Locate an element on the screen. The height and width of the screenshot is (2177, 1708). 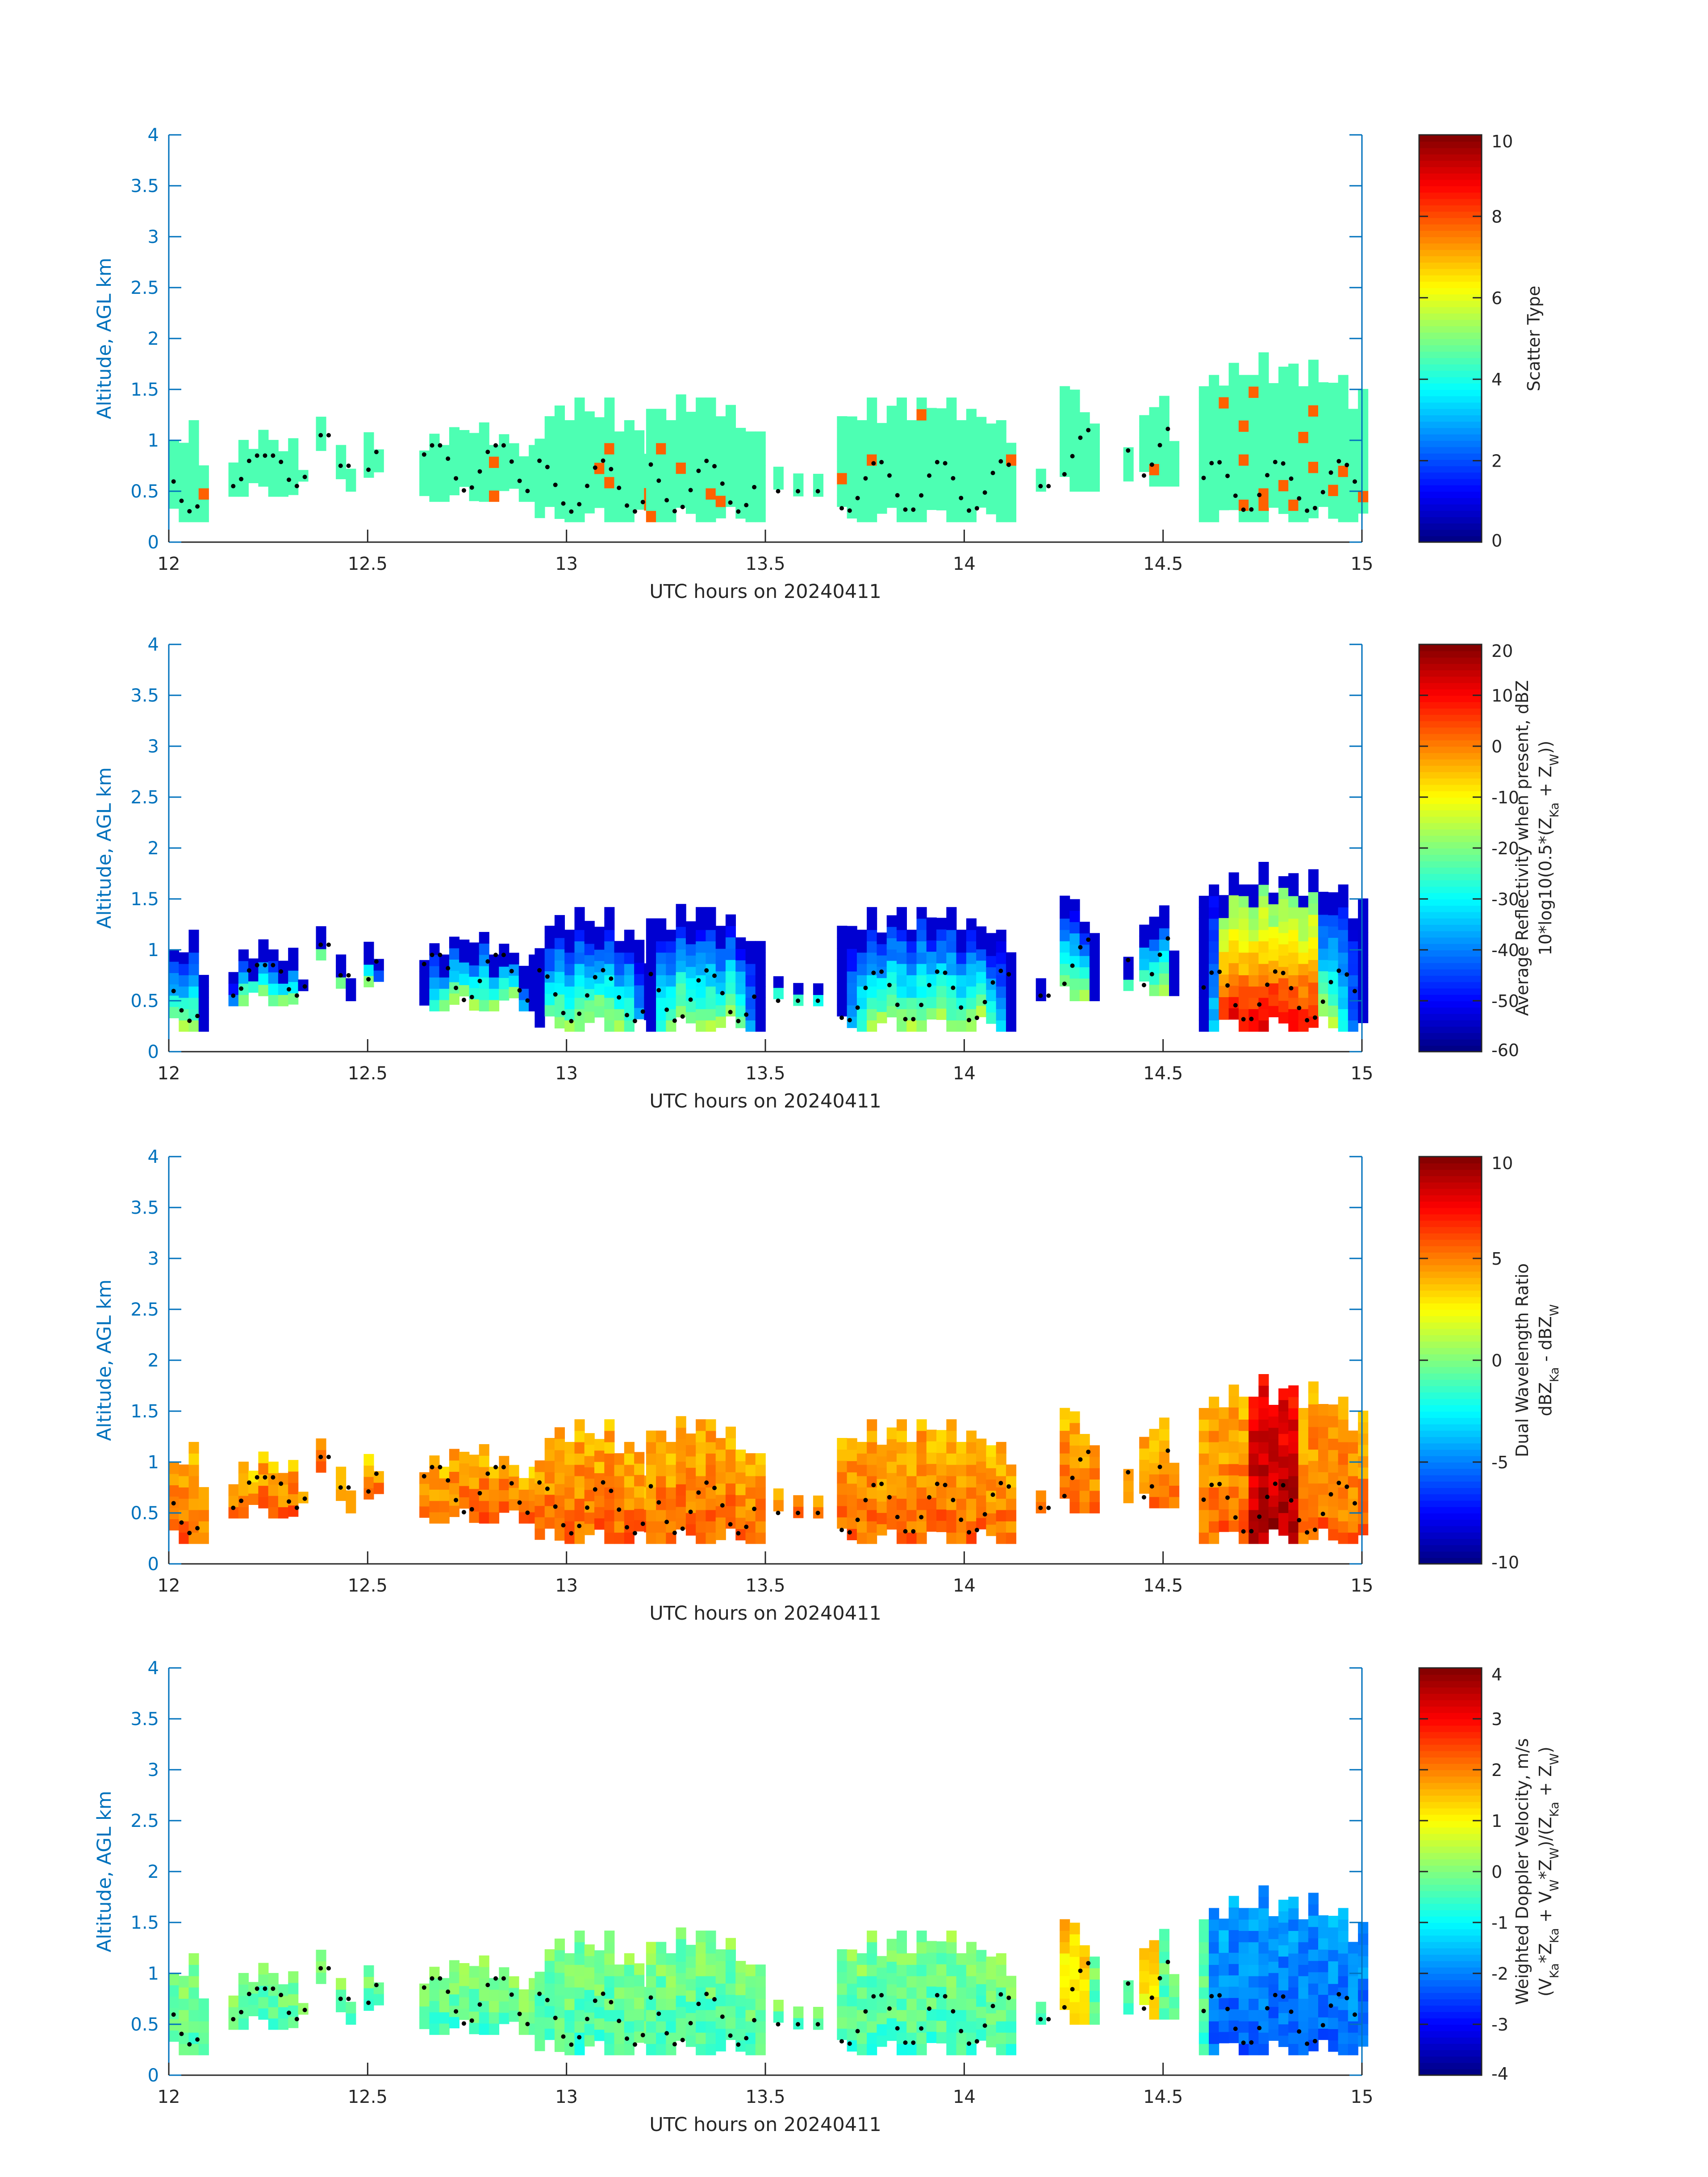
x-tick-label: 12 is located at coordinates (169, 2097).